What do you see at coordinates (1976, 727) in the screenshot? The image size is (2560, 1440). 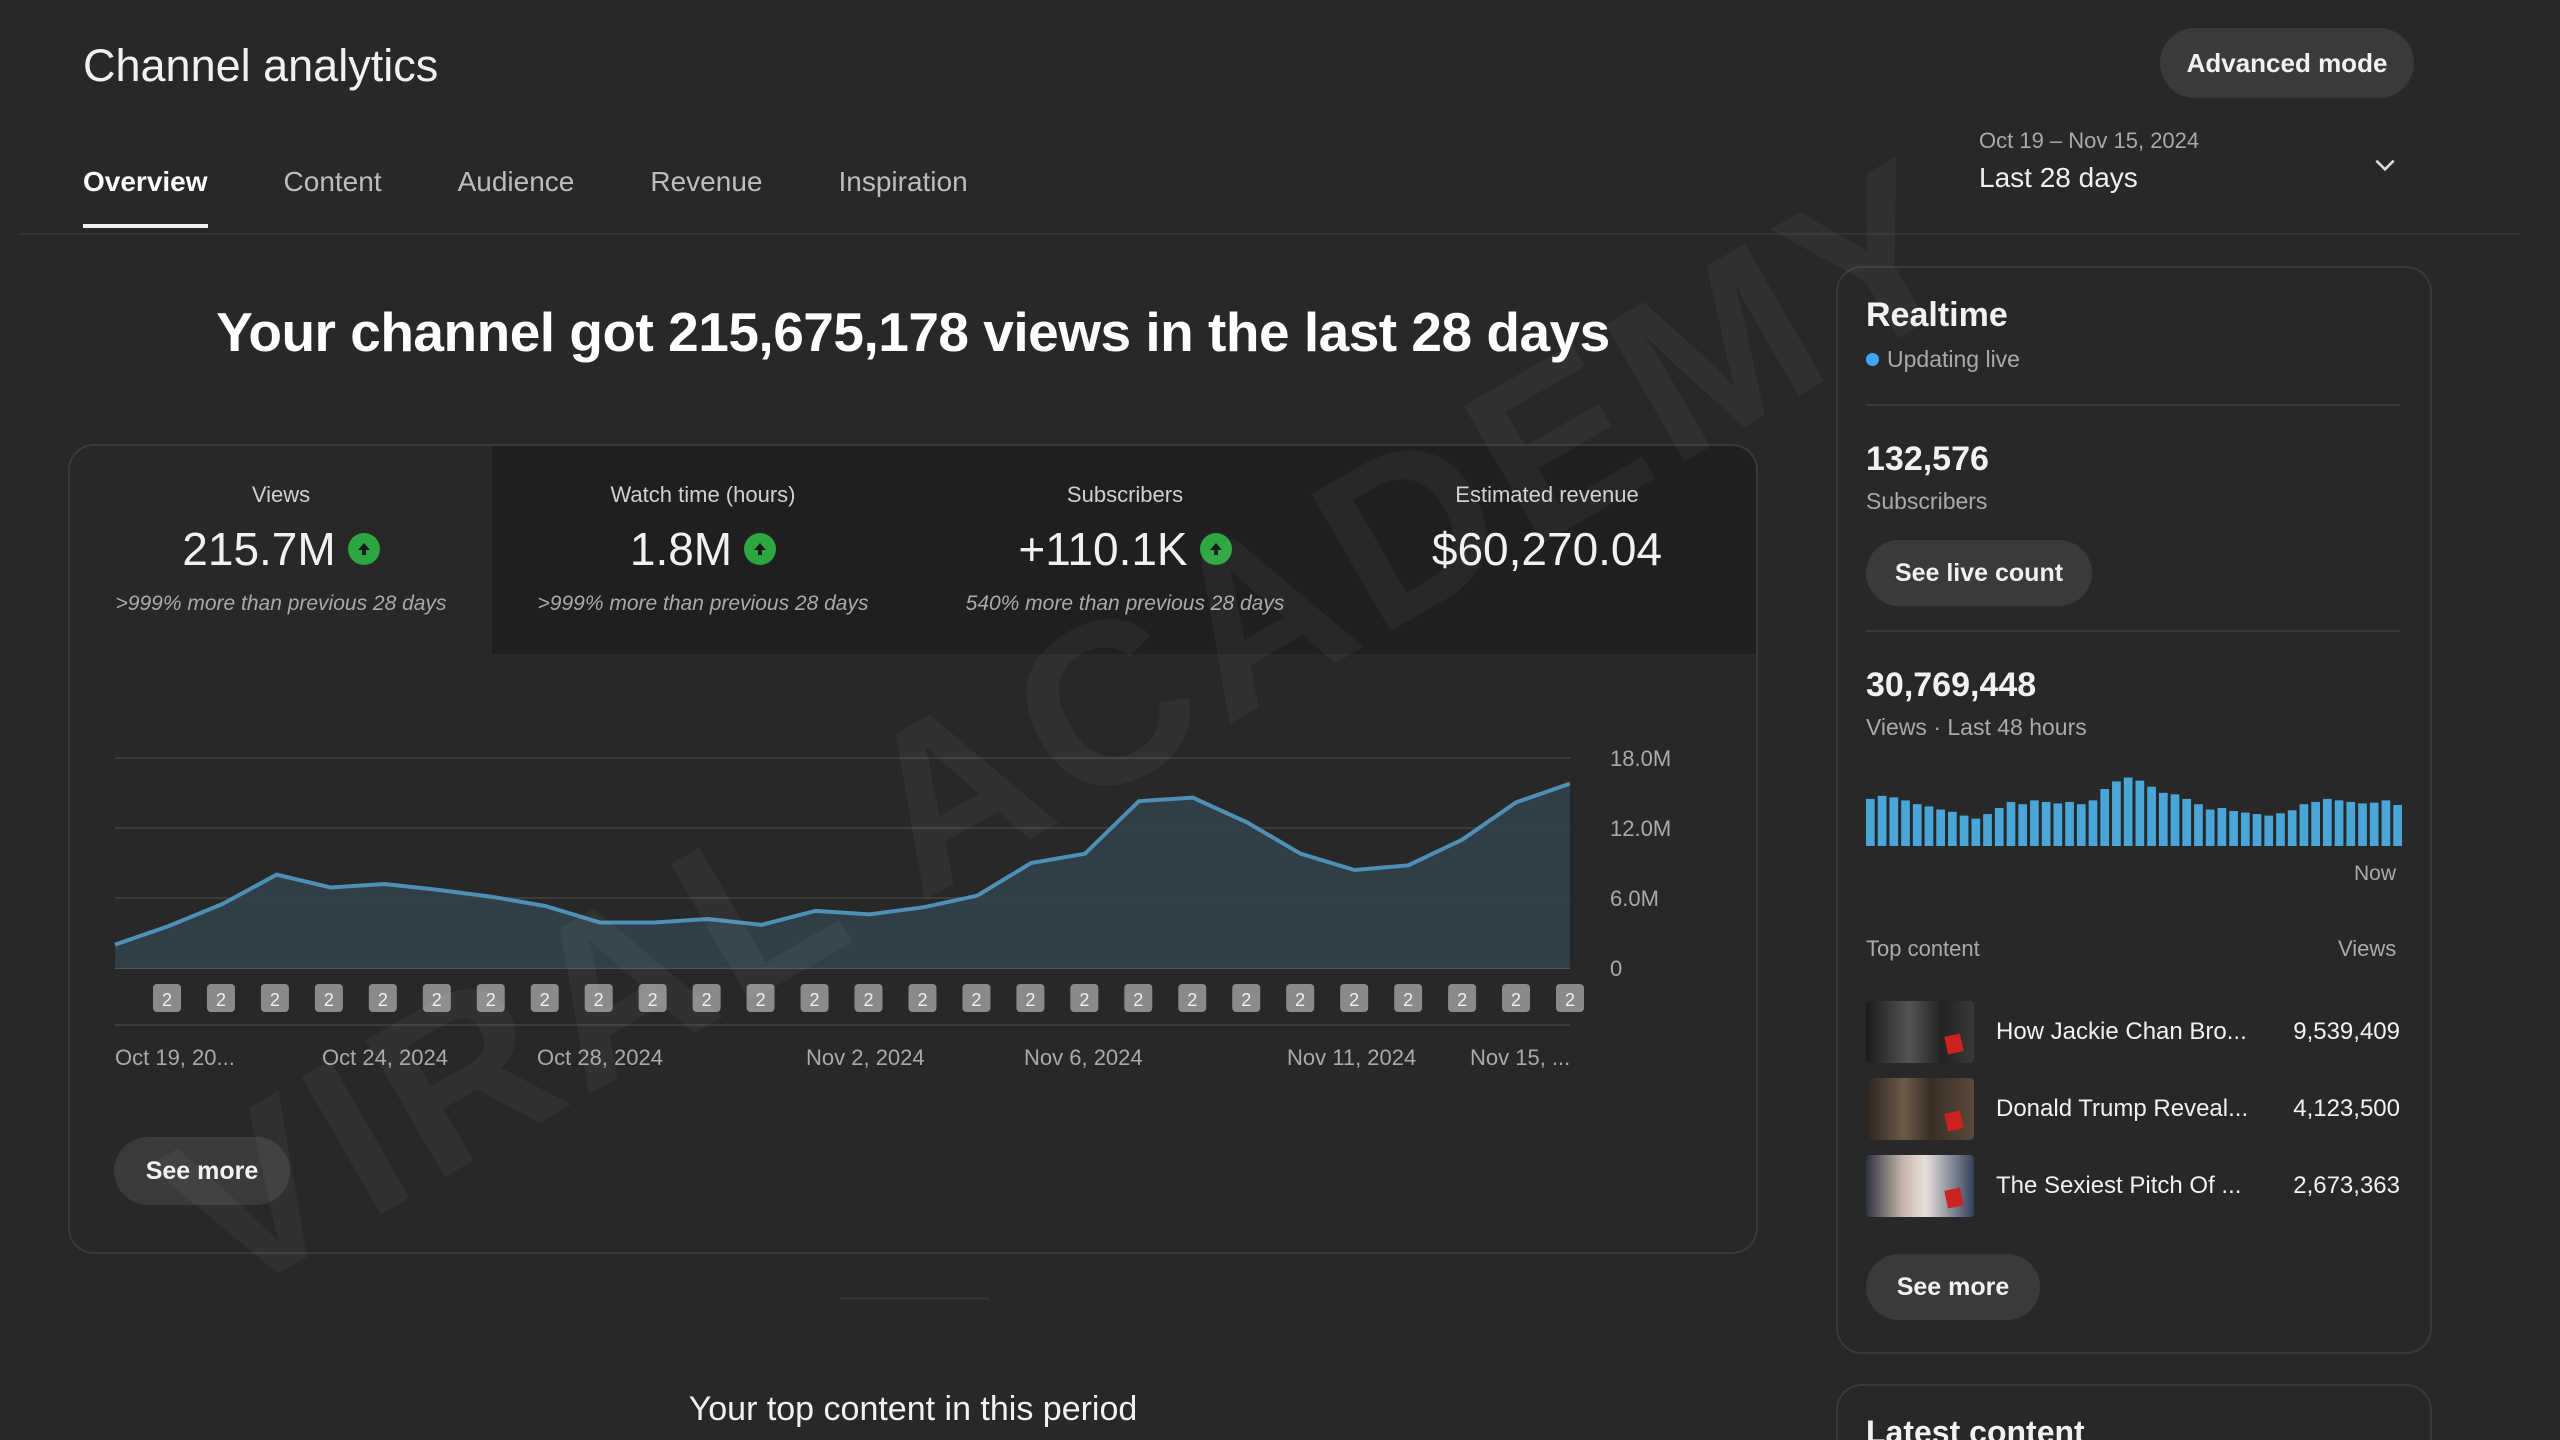 I see `realtime-views-label: Views · Last 48 hours` at bounding box center [1976, 727].